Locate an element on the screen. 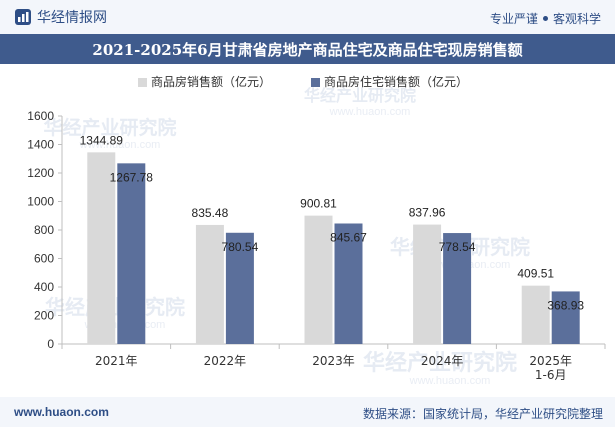 The width and height of the screenshot is (615, 427). brand-name: 华经情报网 is located at coordinates (72, 18).